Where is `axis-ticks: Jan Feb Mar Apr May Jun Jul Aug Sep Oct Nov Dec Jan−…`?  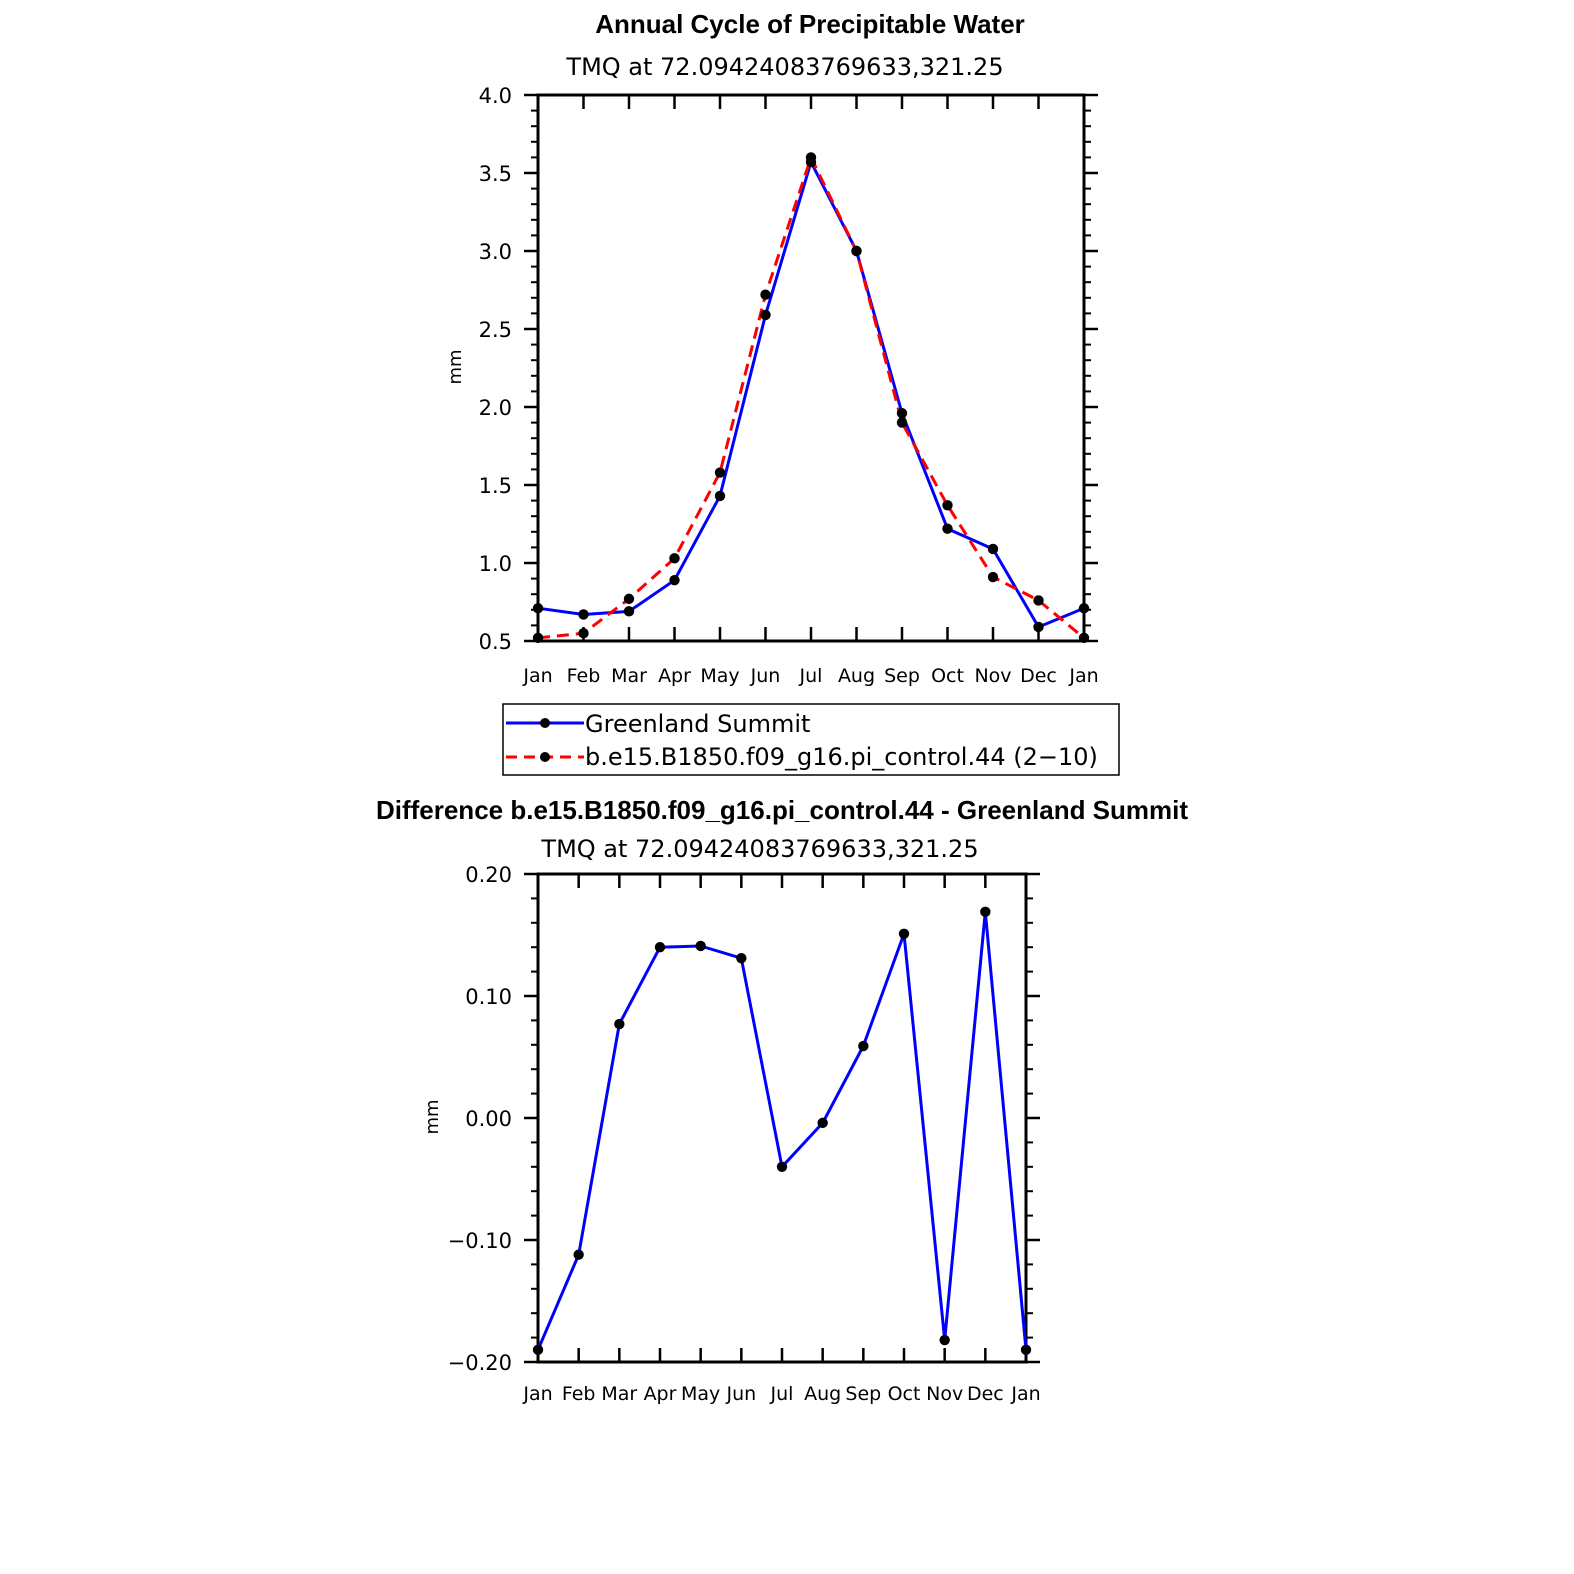 axis-ticks: Jan Feb Mar Apr May Jun Jul Aug Sep Oct Nov Dec Jan−… is located at coordinates (744, 1134).